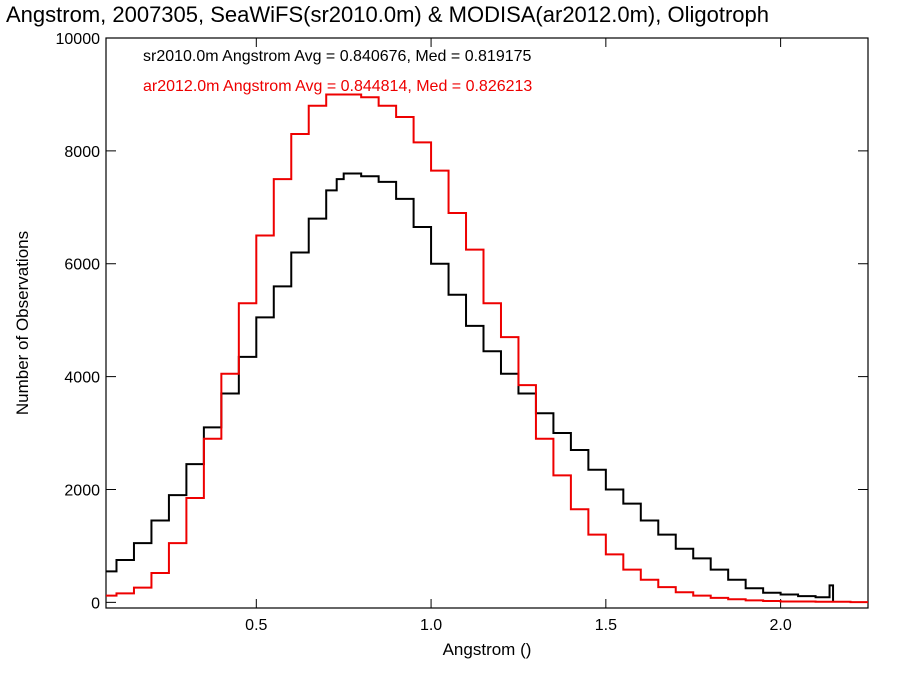  Describe the element at coordinates (487, 649) in the screenshot. I see `x-axis-label: Angstrom ()` at that location.